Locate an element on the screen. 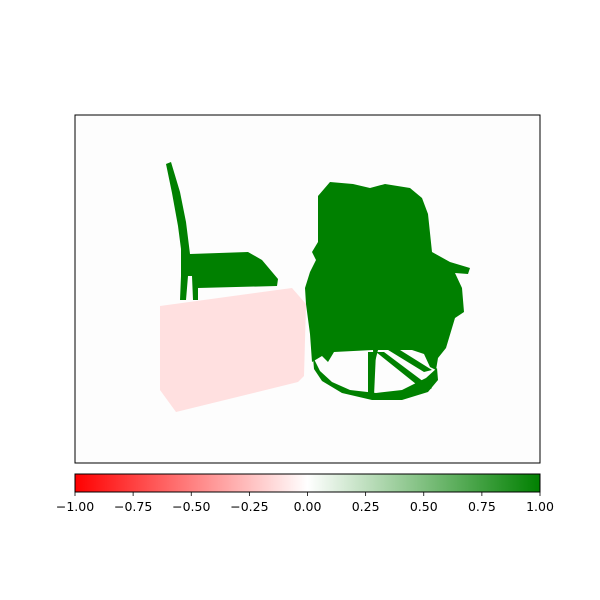  colorbar-tick-label: −0.50 is located at coordinates (191, 506).